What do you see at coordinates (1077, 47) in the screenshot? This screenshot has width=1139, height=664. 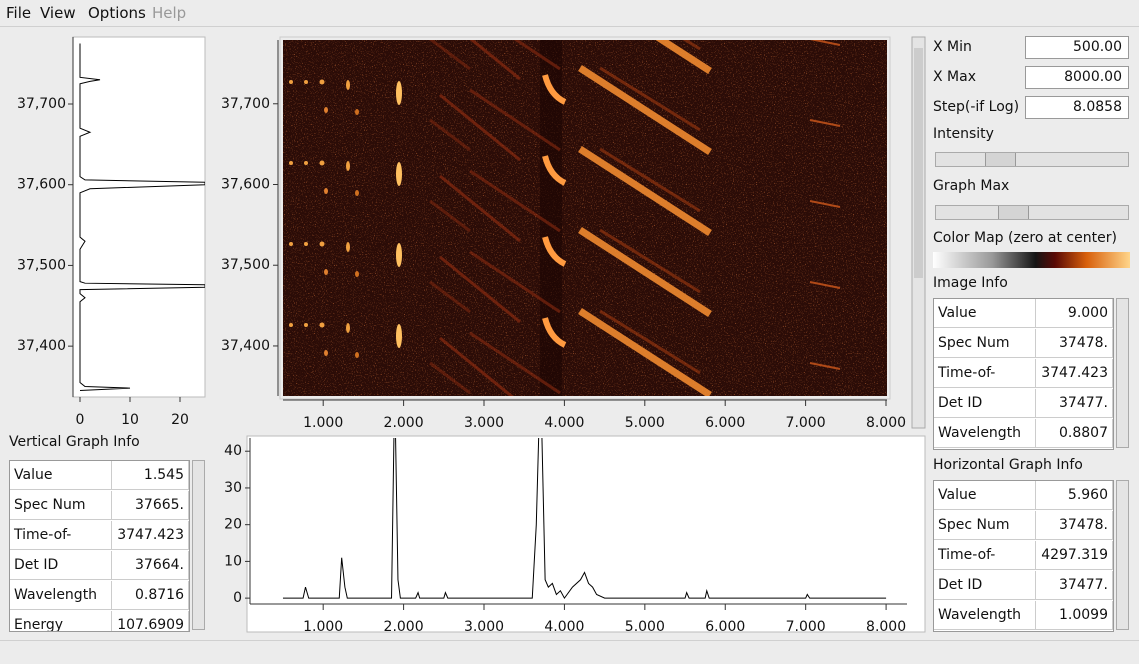 I see `field-input: 500.00` at bounding box center [1077, 47].